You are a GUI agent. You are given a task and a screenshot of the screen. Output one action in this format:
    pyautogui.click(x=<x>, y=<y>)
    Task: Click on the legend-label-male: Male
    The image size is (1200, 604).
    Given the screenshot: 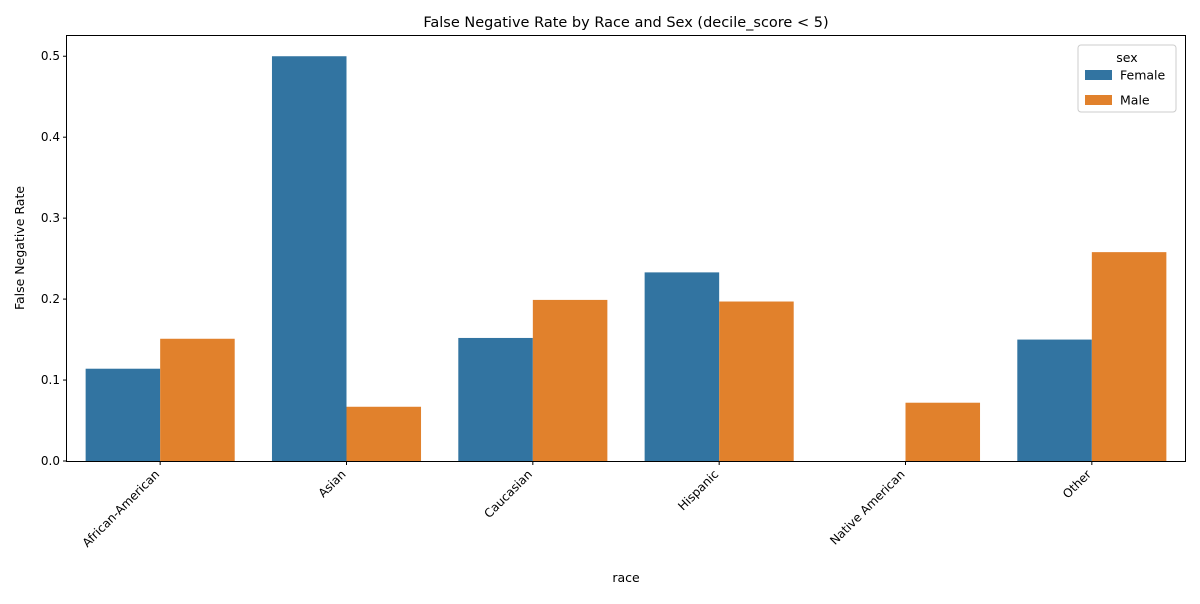 What is the action you would take?
    pyautogui.click(x=1135, y=100)
    